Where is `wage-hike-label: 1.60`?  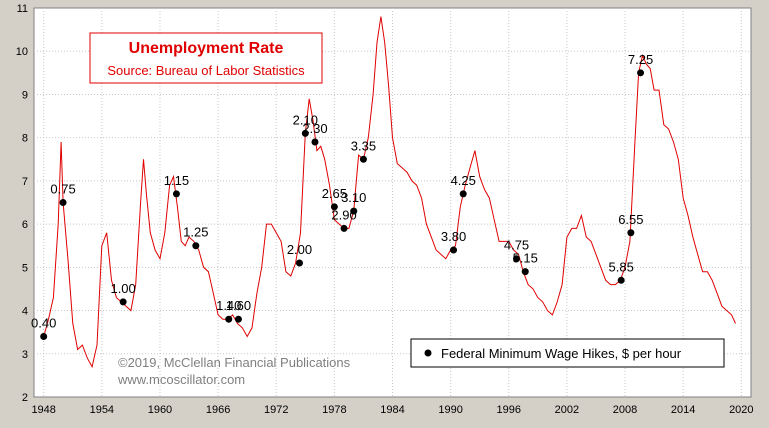
wage-hike-label: 1.60 is located at coordinates (238, 305).